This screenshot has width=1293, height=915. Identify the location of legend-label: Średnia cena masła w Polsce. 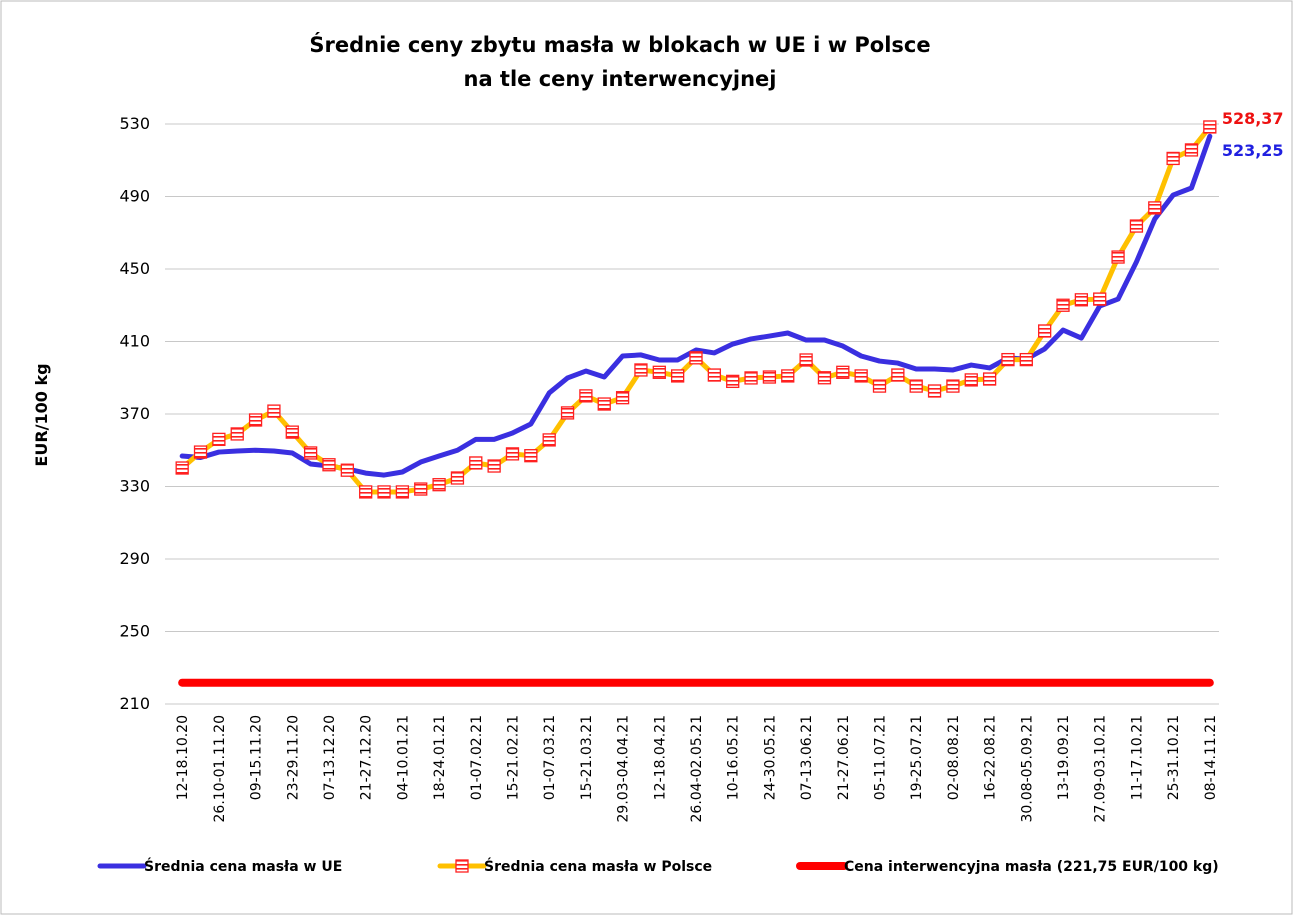
(598, 866).